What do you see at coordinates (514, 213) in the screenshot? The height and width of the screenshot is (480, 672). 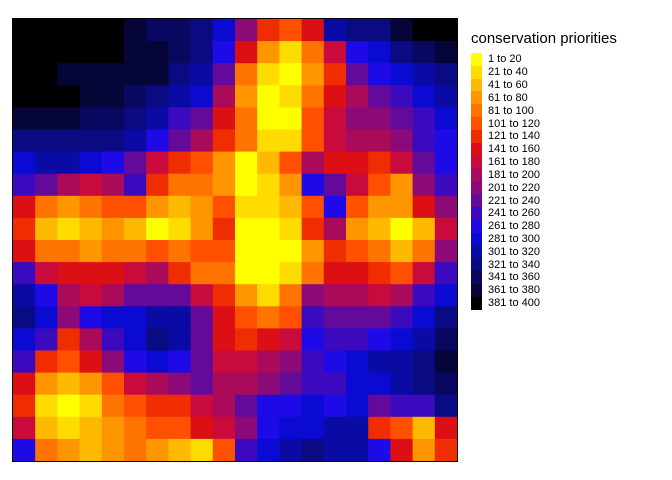 I see `legend-label: 241 to 260` at bounding box center [514, 213].